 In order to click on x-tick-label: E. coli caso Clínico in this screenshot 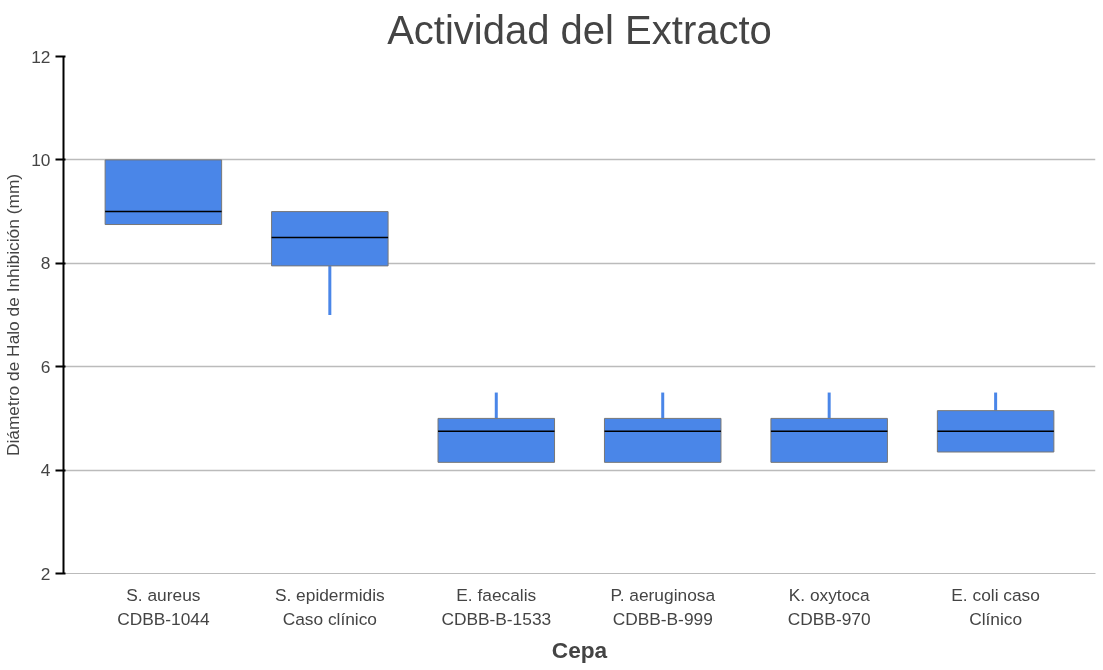, I will do `click(995, 606)`.